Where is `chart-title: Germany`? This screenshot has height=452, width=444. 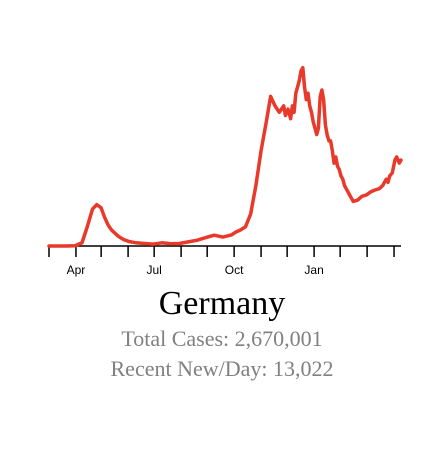 chart-title: Germany is located at coordinates (222, 303).